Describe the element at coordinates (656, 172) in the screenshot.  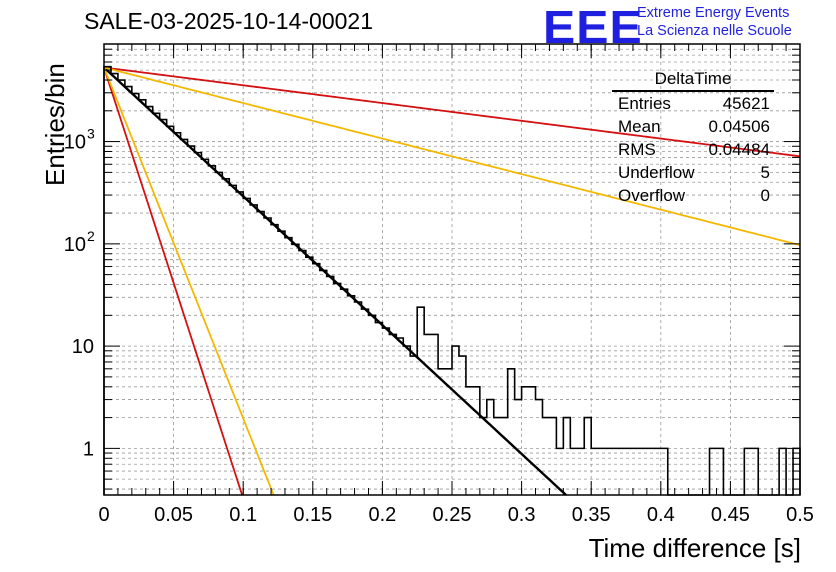
I see `stats-label: Underflow` at that location.